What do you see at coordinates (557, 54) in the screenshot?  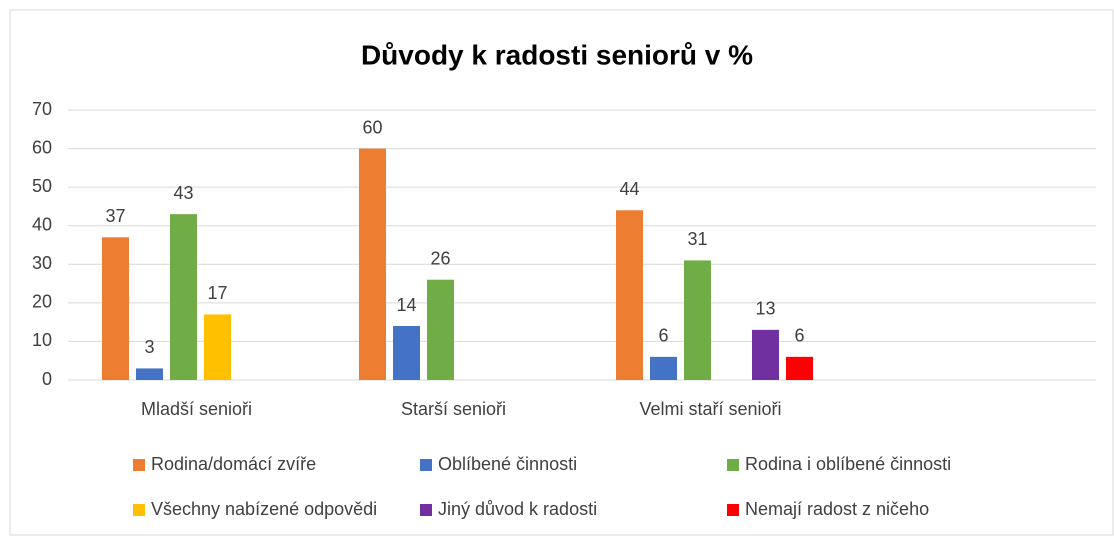 I see `chart-title: Důvody k radosti seniorů v %` at bounding box center [557, 54].